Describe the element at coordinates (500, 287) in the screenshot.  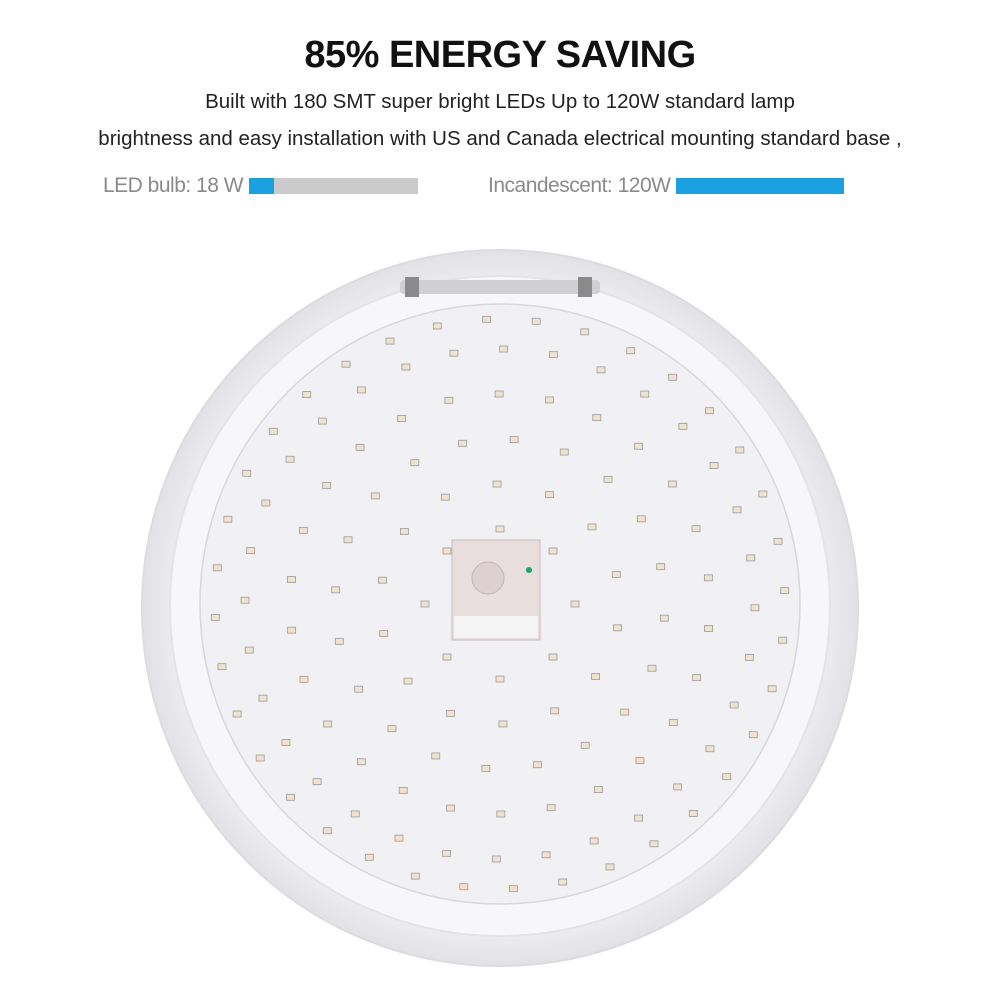
I see `mounting-hinge` at that location.